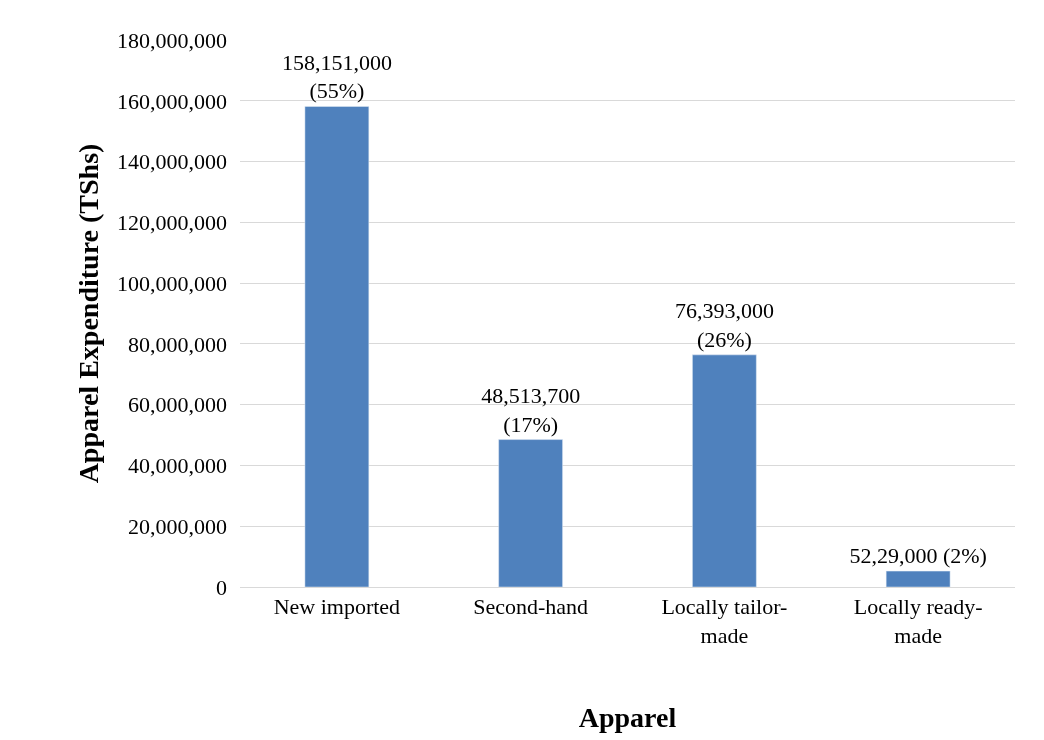  Describe the element at coordinates (336, 76) in the screenshot. I see `data-label: 158,151,000 (55%)` at that location.